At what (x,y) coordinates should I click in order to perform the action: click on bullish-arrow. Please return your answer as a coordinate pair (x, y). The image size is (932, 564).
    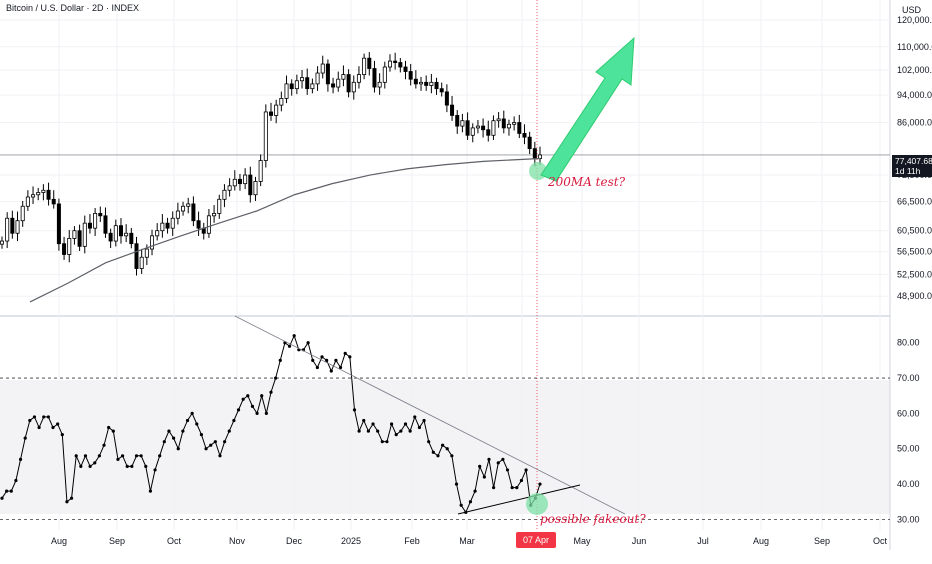
    Looking at the image, I should click on (587, 109).